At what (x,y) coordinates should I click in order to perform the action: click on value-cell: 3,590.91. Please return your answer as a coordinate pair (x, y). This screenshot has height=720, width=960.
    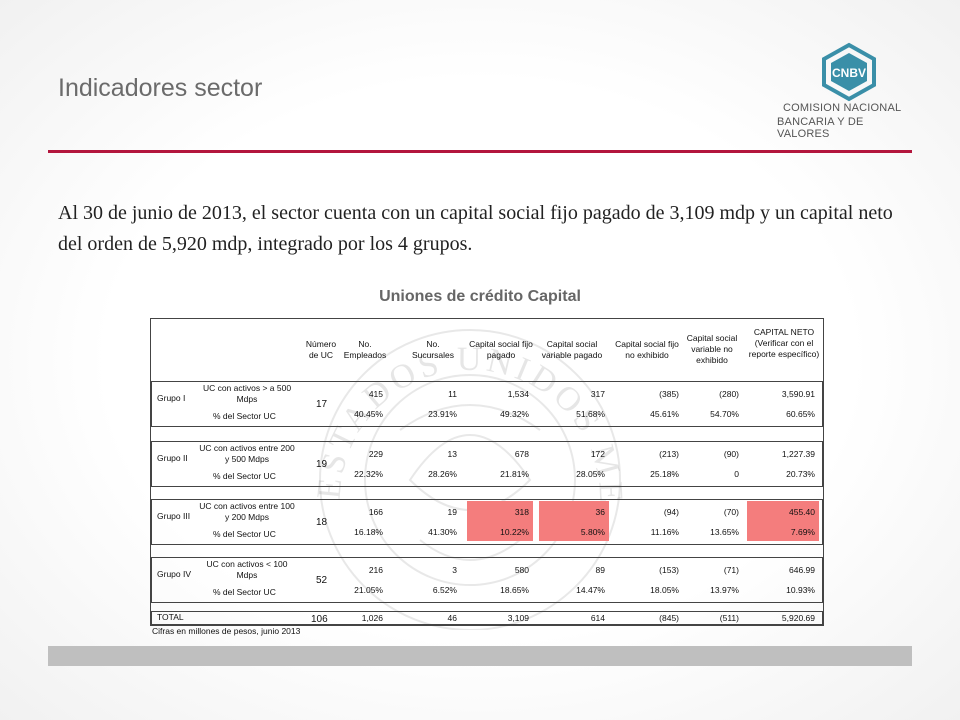
    Looking at the image, I should click on (798, 394).